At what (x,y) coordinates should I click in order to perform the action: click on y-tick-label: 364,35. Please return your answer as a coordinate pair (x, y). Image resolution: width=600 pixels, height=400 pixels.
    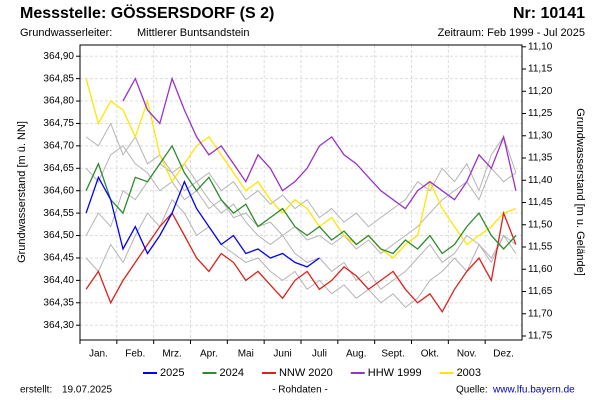
    Looking at the image, I should click on (58, 302).